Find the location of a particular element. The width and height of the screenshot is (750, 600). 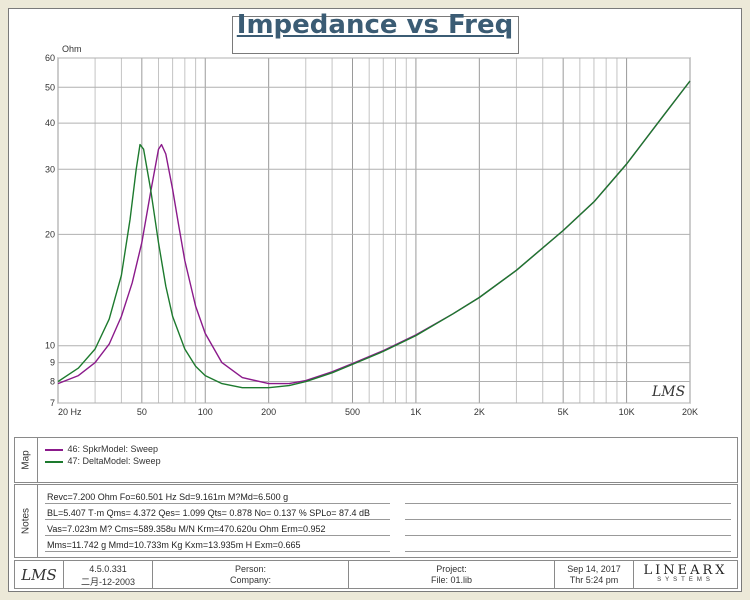

file-label: File: 01.lib is located at coordinates (451, 580).